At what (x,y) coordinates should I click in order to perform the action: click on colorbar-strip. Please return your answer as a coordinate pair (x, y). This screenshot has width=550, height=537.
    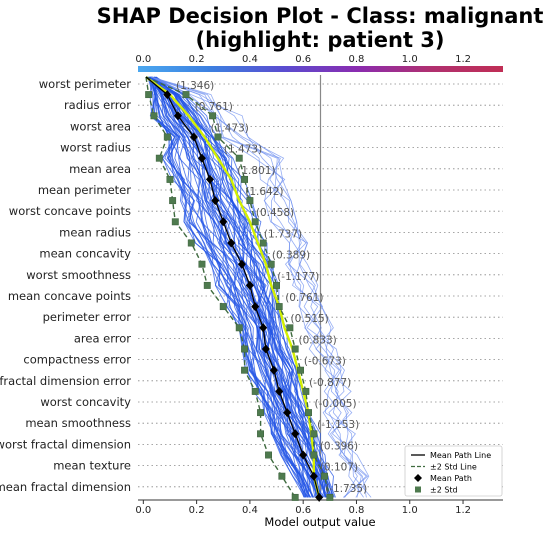
    Looking at the image, I should click on (320, 69).